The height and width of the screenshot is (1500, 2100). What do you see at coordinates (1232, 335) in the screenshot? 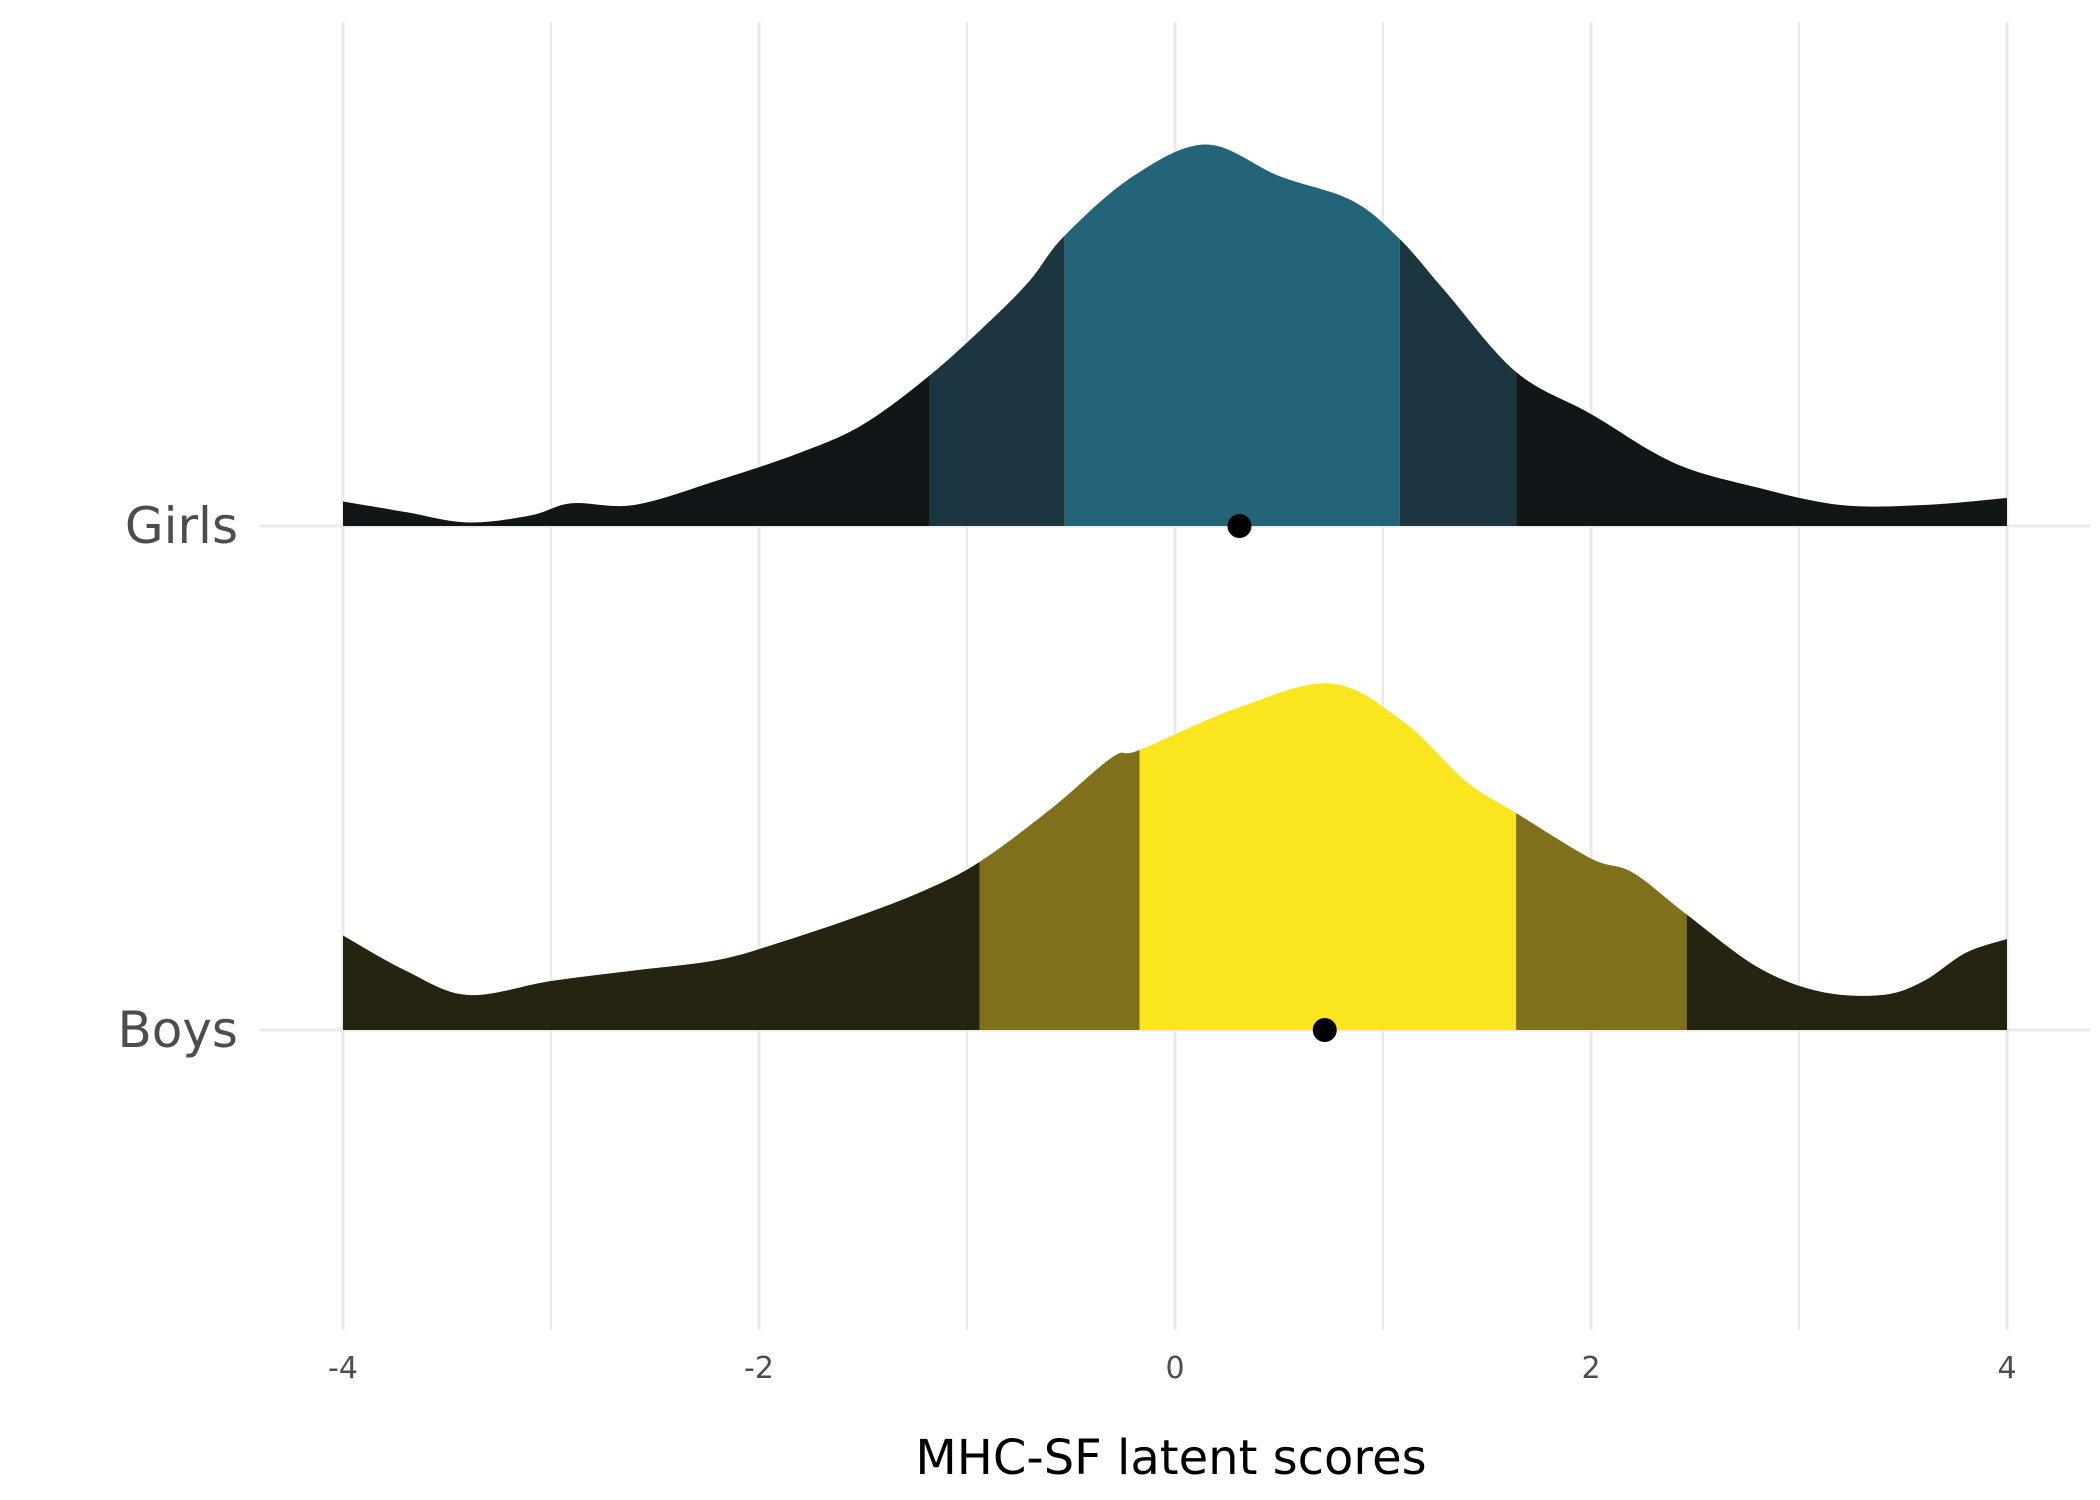
I see `density-band-inner` at bounding box center [1232, 335].